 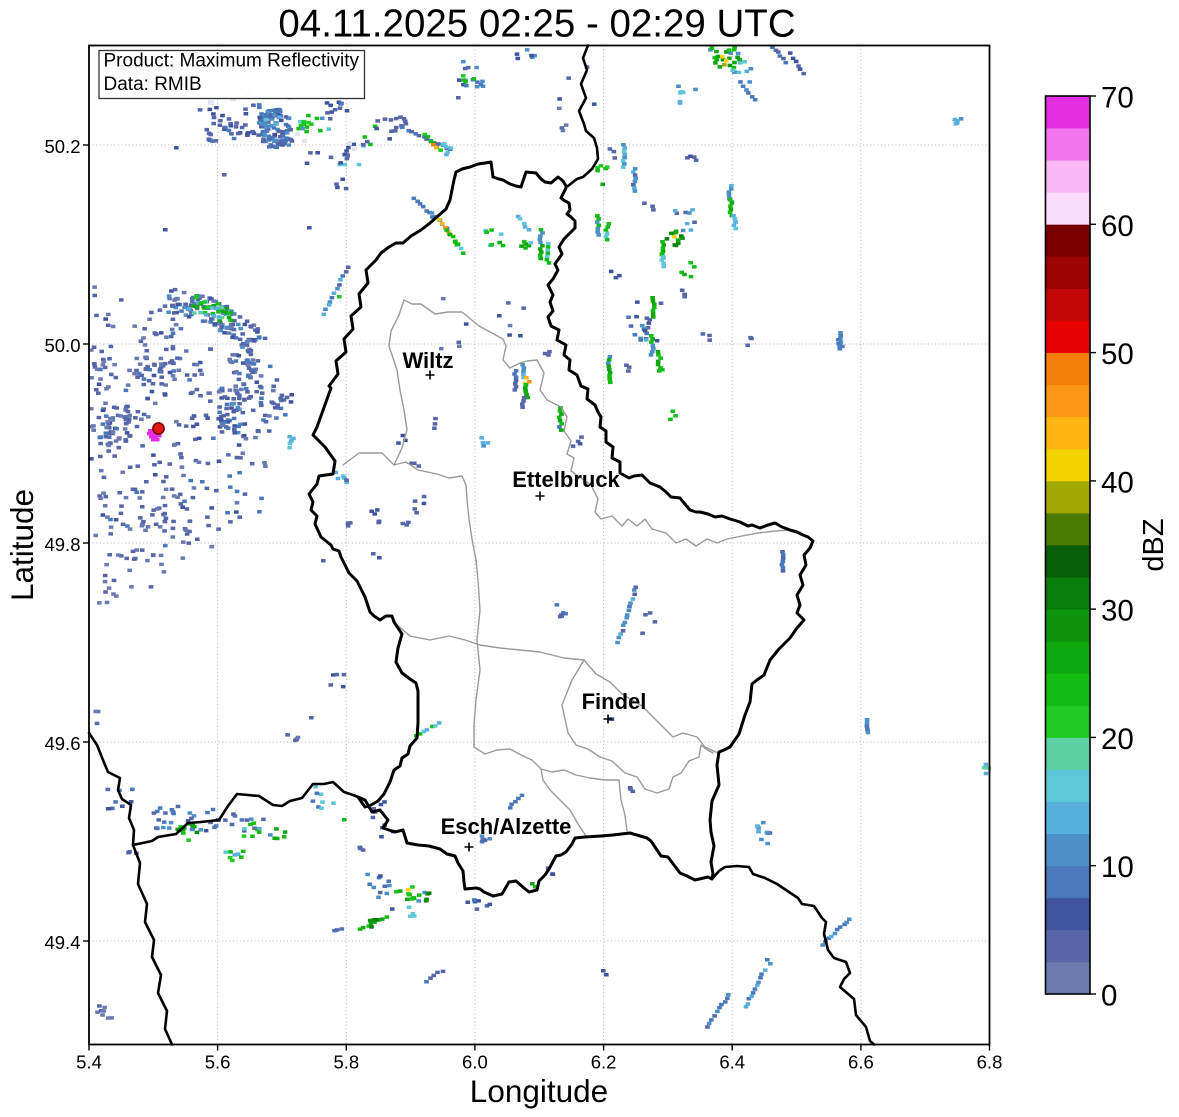 I want to click on svg-text: 20, so click(x=1117, y=739).